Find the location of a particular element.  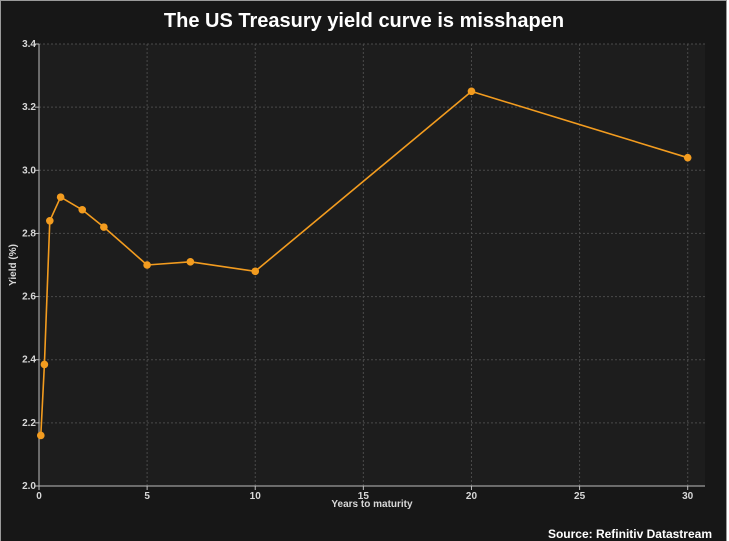

x-tick-label: 25 is located at coordinates (580, 496).